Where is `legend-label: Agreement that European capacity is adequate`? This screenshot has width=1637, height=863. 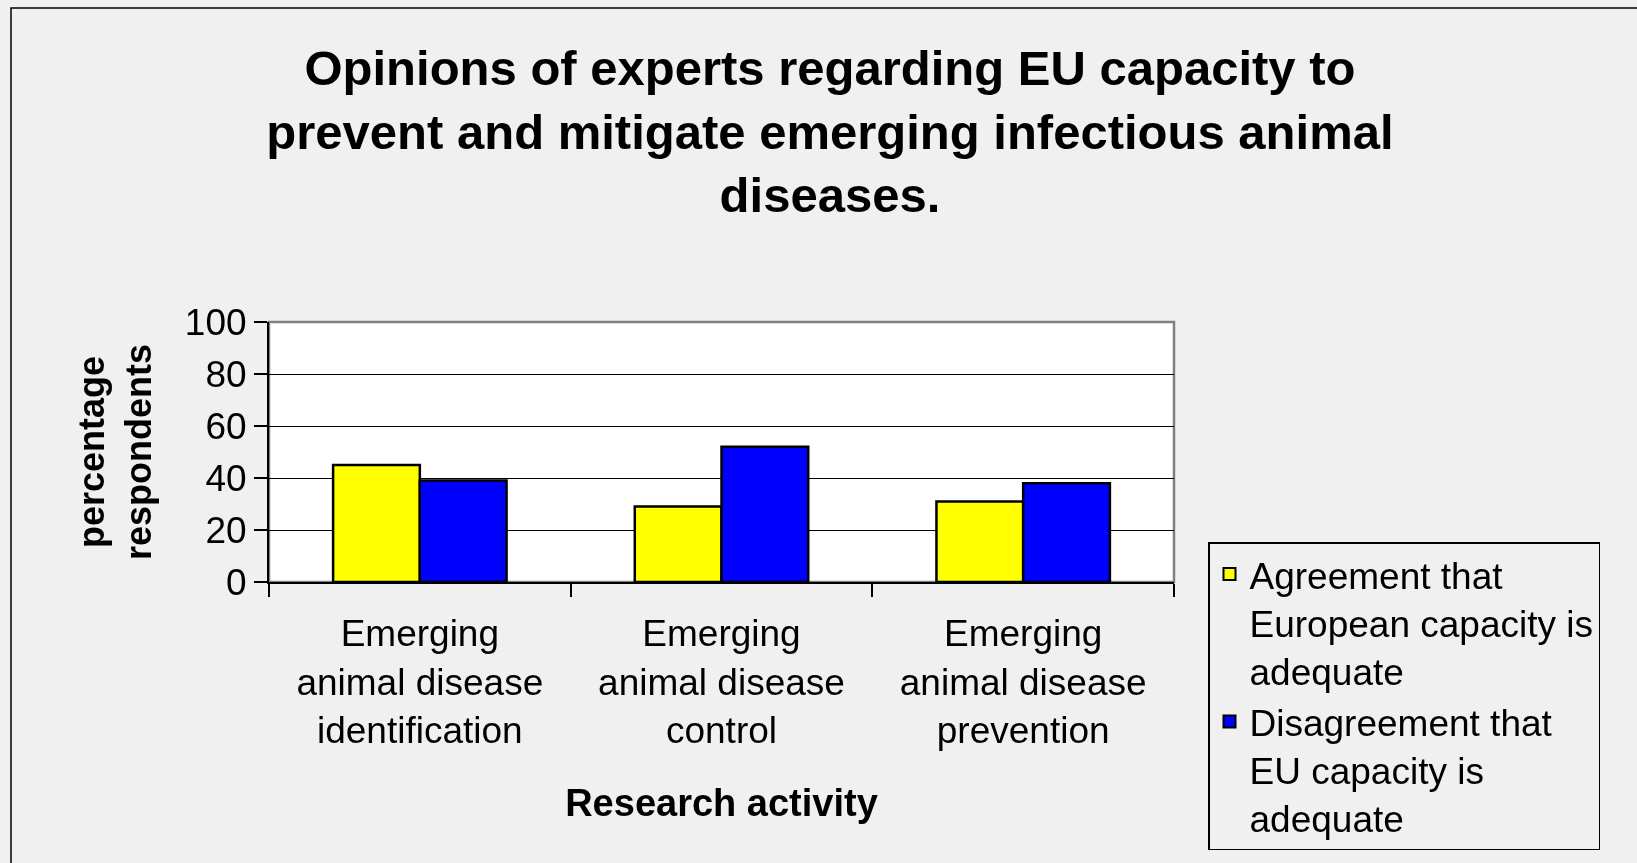
legend-label: Agreement that European capacity is adequate is located at coordinates (1421, 624).